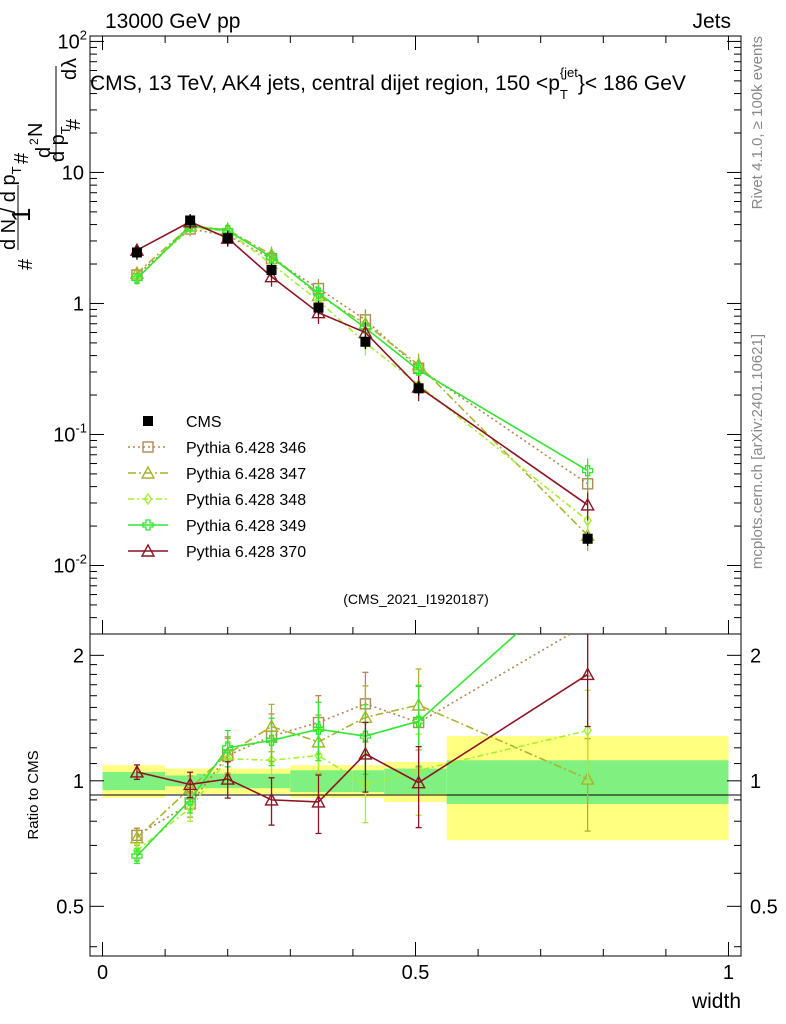 This screenshot has width=786, height=1024. I want to click on svg-text: 2, so click(34, 141).